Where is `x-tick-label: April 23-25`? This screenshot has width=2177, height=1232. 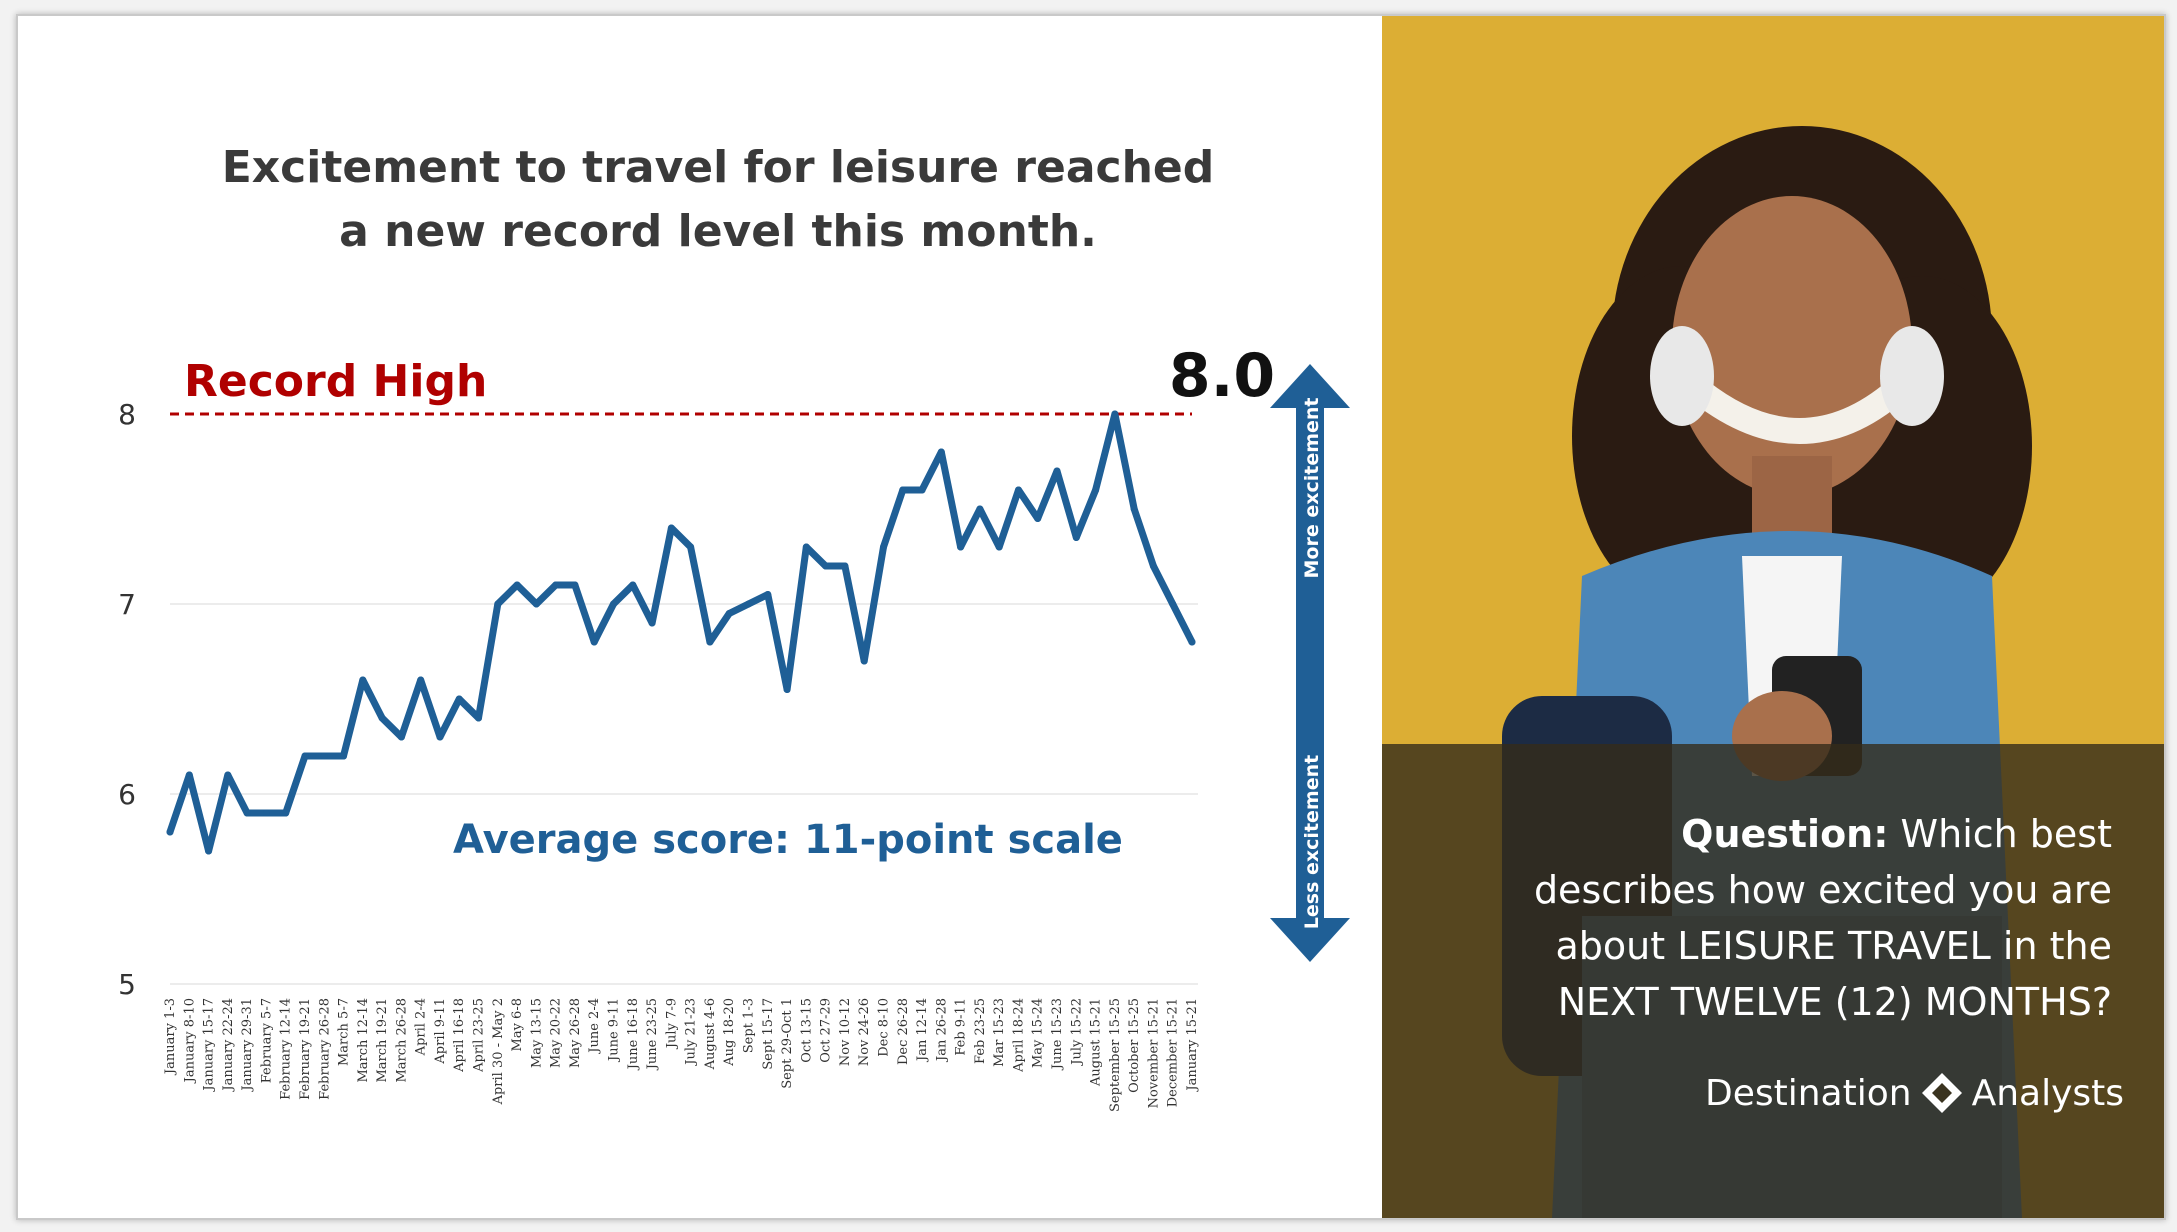 x-tick-label: April 23-25 is located at coordinates (479, 1035).